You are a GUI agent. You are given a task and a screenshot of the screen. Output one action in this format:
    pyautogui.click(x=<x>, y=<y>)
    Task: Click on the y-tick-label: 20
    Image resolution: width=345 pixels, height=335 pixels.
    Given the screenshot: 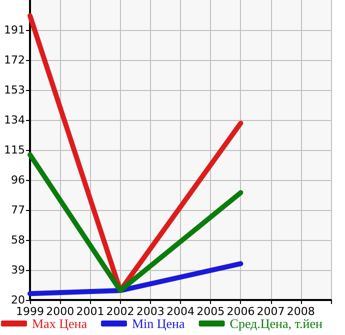 What is the action you would take?
    pyautogui.click(x=18, y=300)
    